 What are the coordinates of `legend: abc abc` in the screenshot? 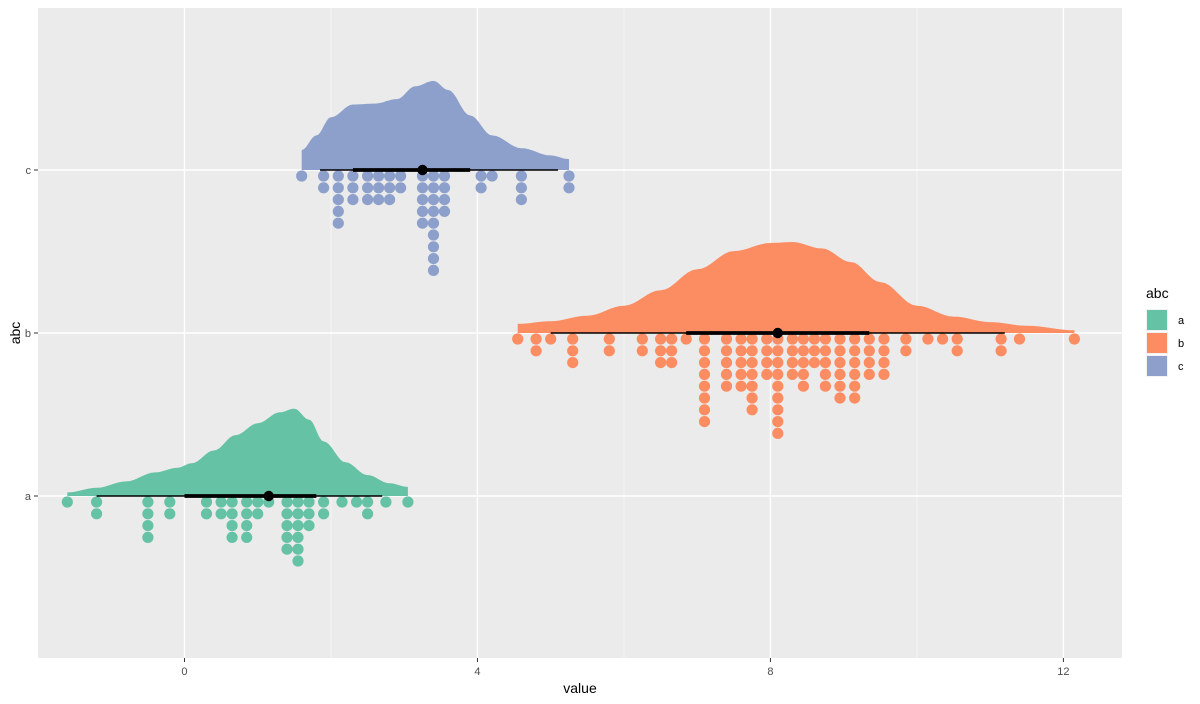 It's located at (1165, 331).